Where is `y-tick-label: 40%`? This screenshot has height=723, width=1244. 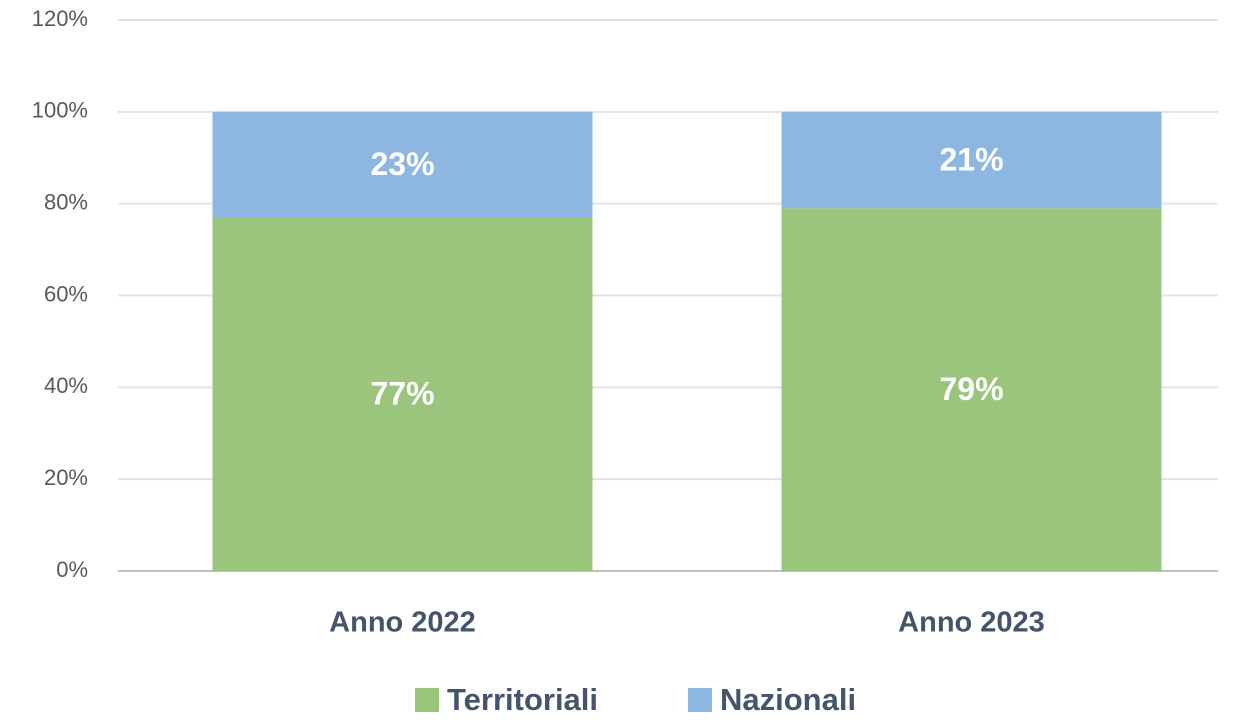 y-tick-label: 40% is located at coordinates (66, 385).